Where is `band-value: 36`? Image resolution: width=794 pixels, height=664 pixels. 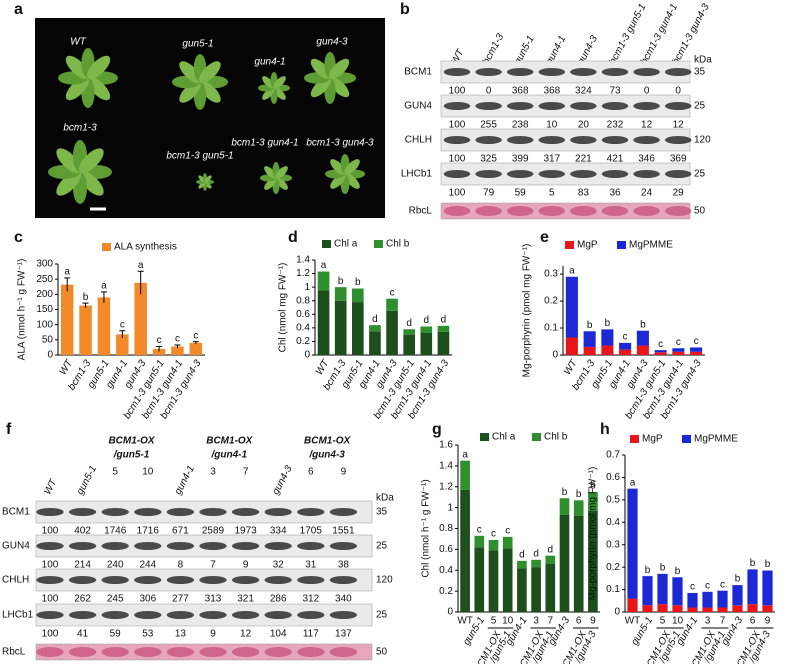
band-value: 36 is located at coordinates (615, 193).